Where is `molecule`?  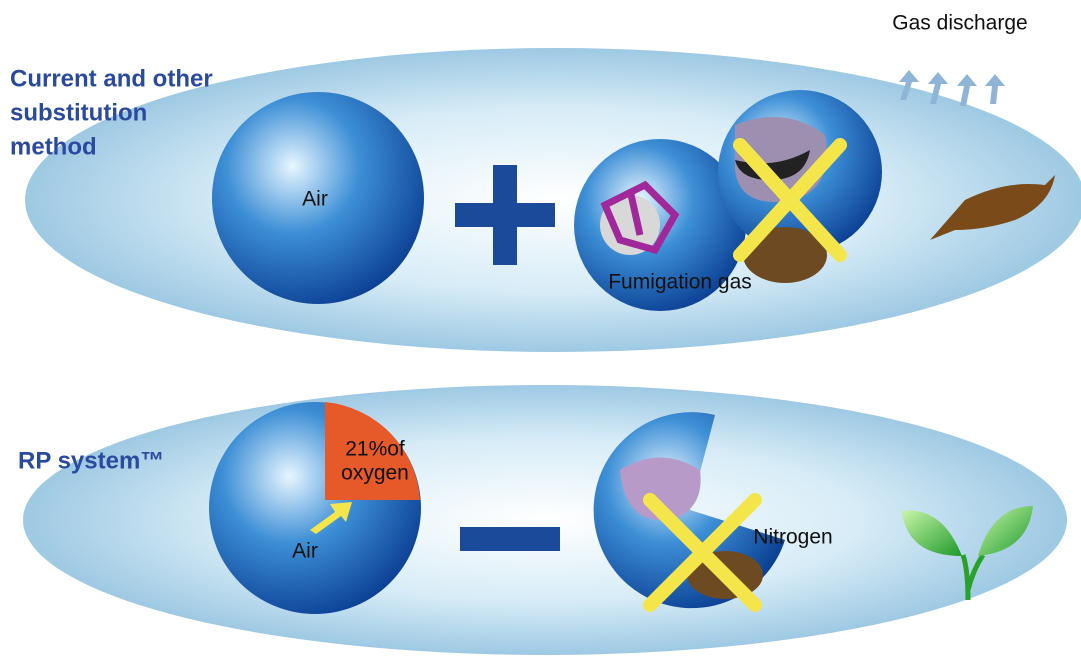 molecule is located at coordinates (640, 217).